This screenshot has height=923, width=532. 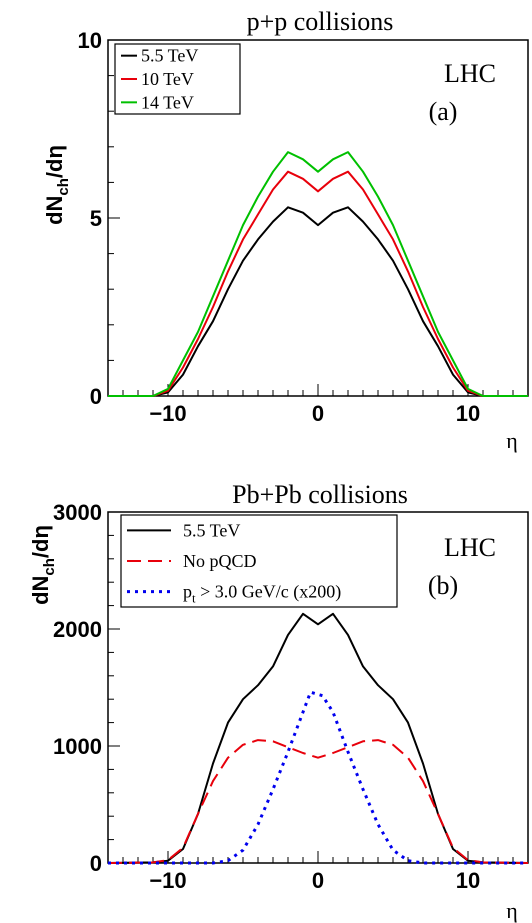 I want to click on chart-title: p+p collisions, so click(x=320, y=21).